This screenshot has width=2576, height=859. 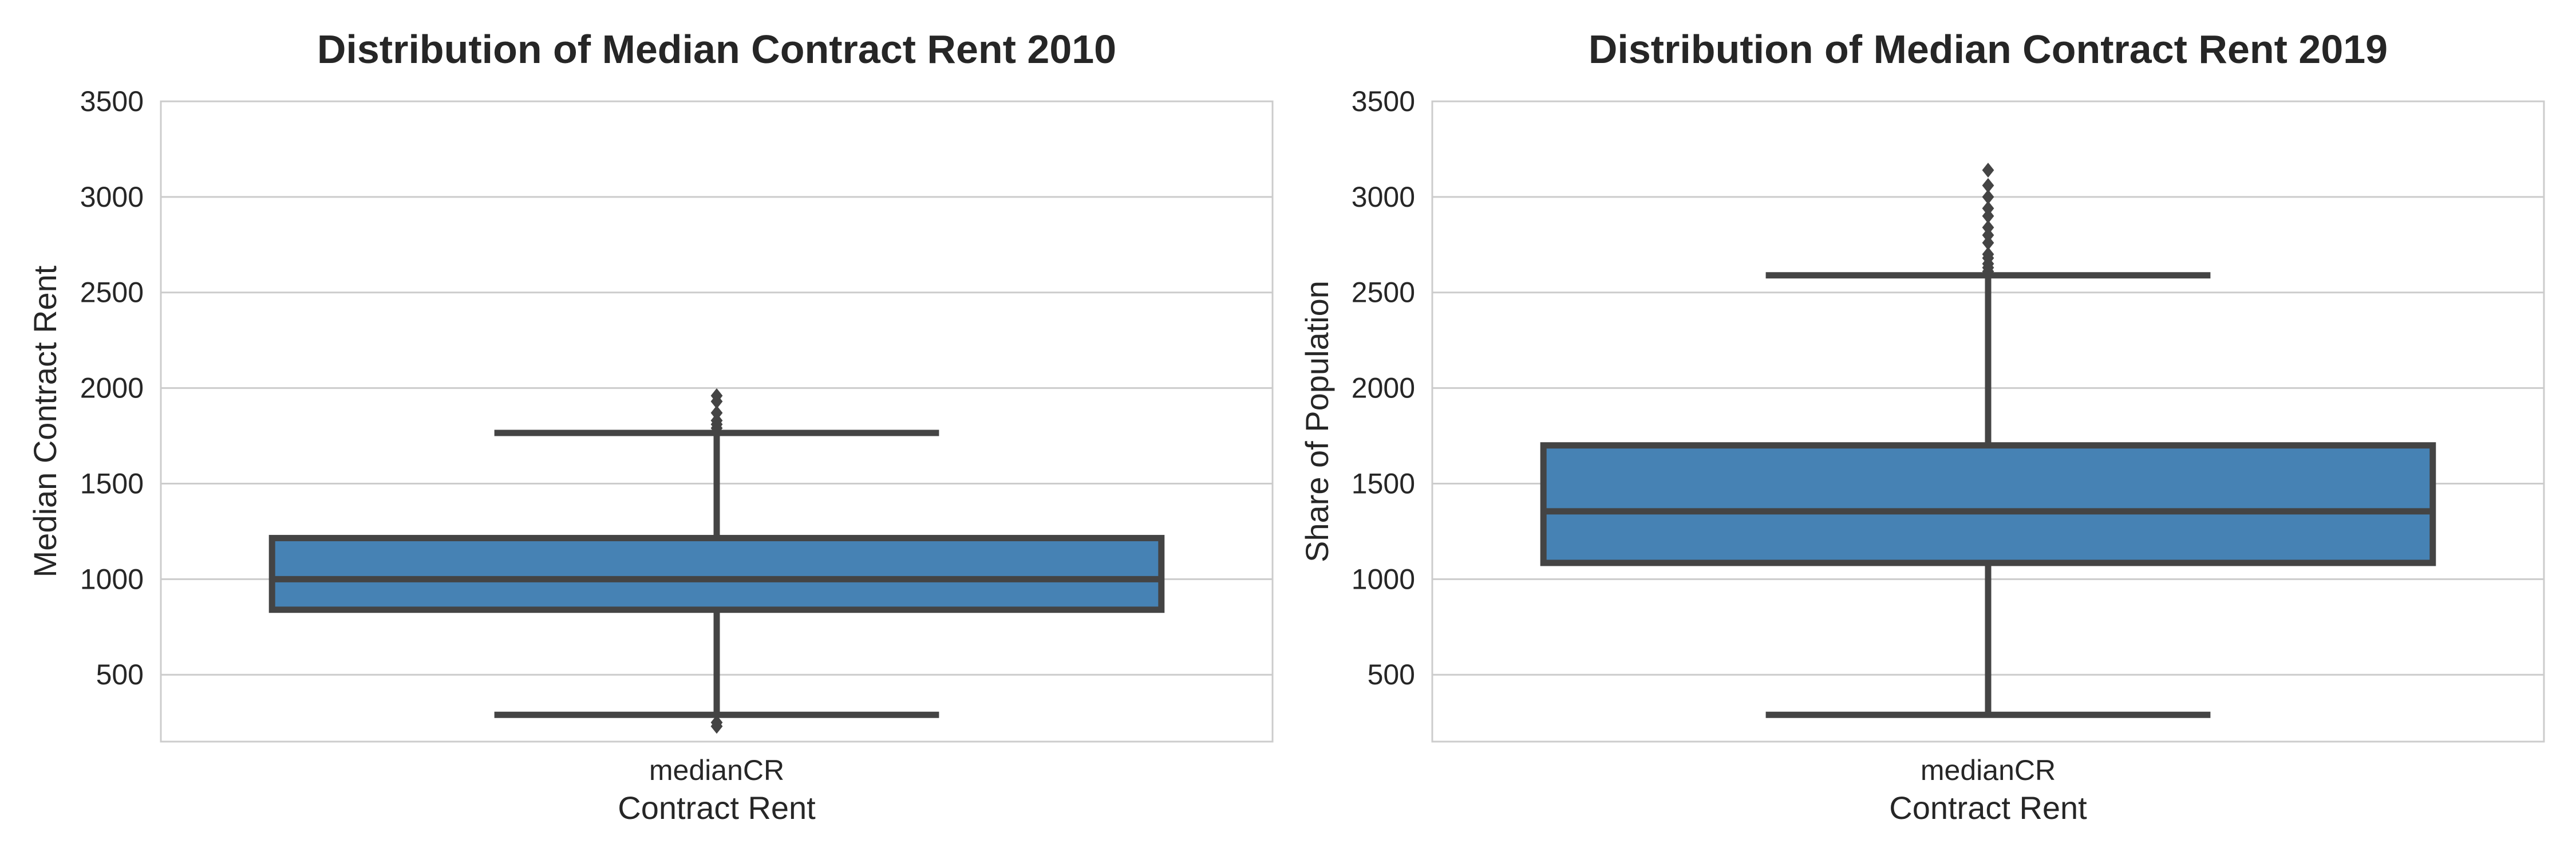 What do you see at coordinates (1317, 421) in the screenshot?
I see `y-axis-label-2019: Share of Population` at bounding box center [1317, 421].